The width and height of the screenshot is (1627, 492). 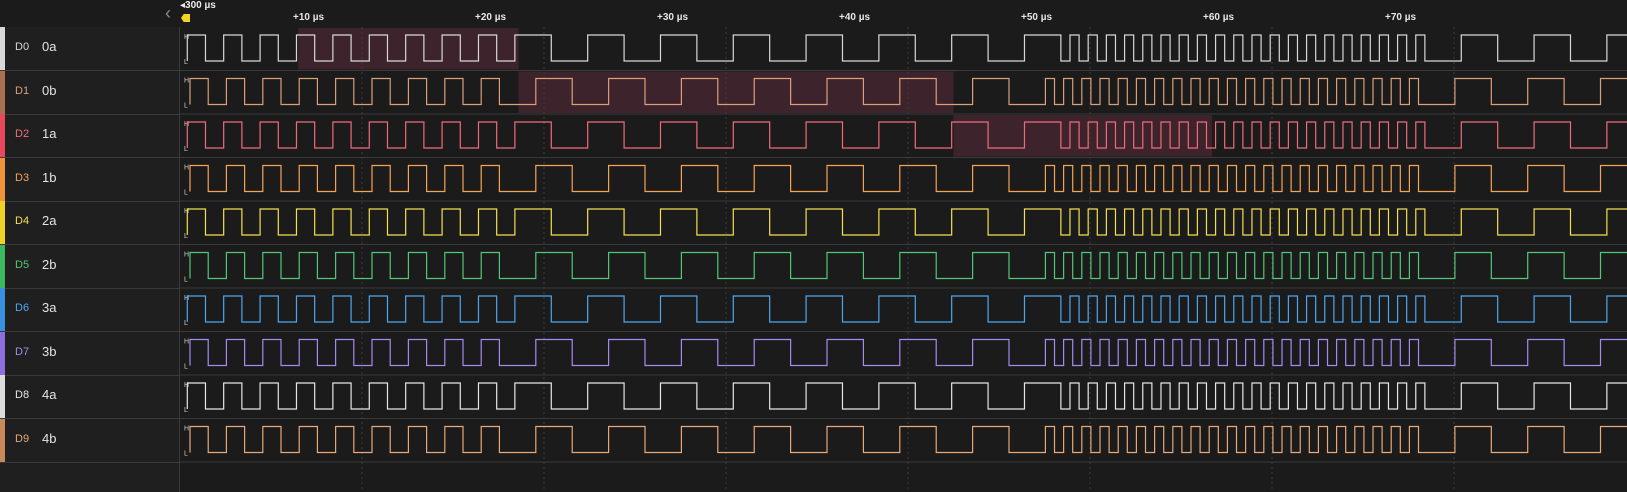 I want to click on channel-row: D6 3a, so click(x=89, y=310).